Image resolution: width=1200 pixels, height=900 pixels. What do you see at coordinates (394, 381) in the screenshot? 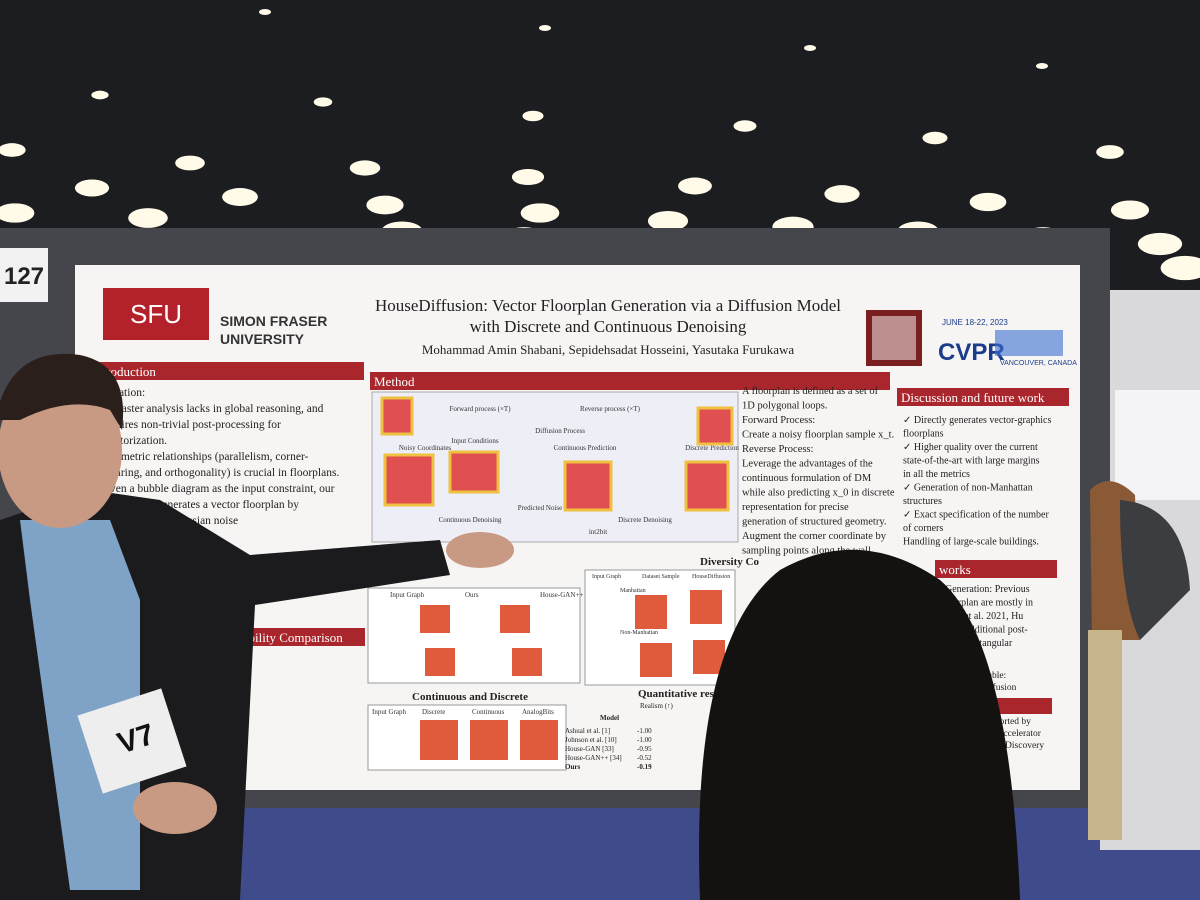
I see `section-heading: Method` at bounding box center [394, 381].